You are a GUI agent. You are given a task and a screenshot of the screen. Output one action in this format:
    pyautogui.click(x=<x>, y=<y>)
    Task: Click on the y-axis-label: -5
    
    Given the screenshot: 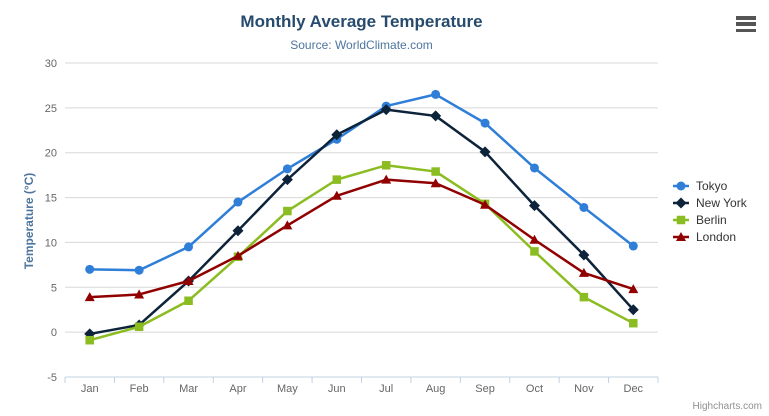 What is the action you would take?
    pyautogui.click(x=52, y=378)
    